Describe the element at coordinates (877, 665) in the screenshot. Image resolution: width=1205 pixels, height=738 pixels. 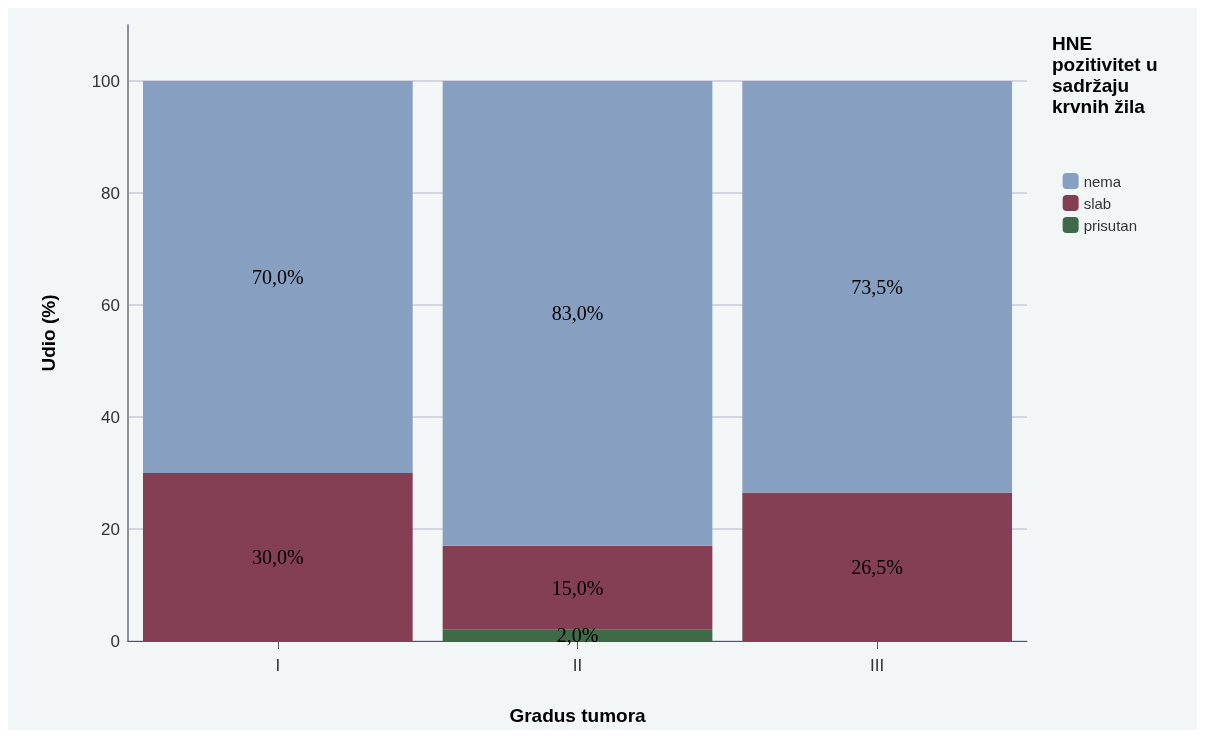
I see `x-tick-label: III` at that location.